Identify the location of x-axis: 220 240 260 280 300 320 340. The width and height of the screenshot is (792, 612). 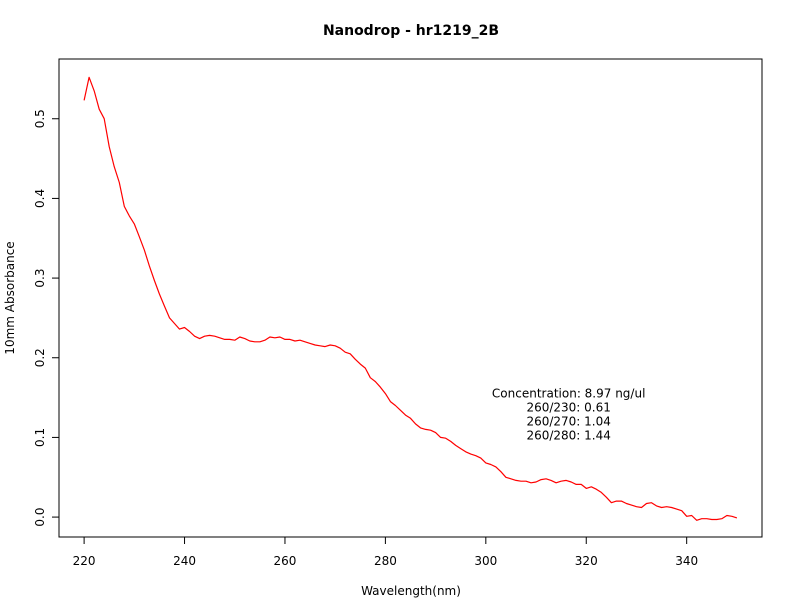
(385, 552).